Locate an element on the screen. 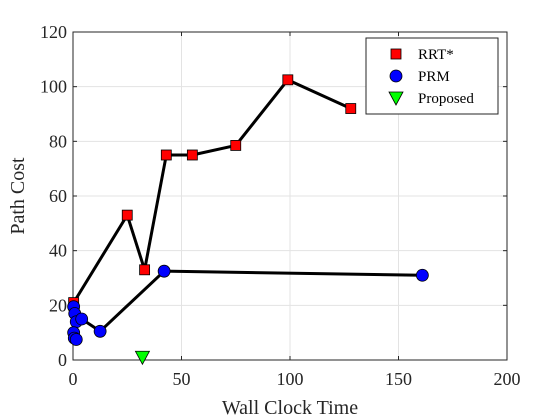 This screenshot has width=560, height=420. y-tick-label: 60 is located at coordinates (58, 196).